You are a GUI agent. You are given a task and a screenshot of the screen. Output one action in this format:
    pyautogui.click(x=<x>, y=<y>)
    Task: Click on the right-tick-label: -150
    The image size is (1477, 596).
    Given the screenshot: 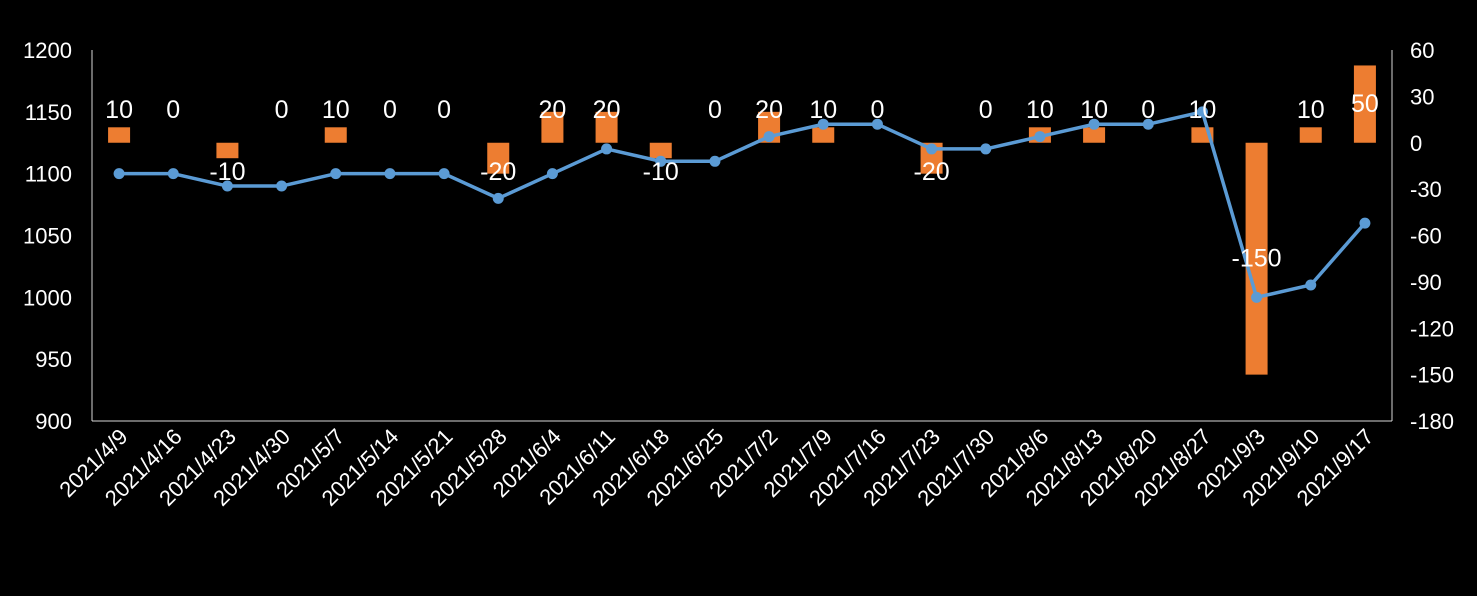 What is the action you would take?
    pyautogui.click(x=1432, y=375)
    